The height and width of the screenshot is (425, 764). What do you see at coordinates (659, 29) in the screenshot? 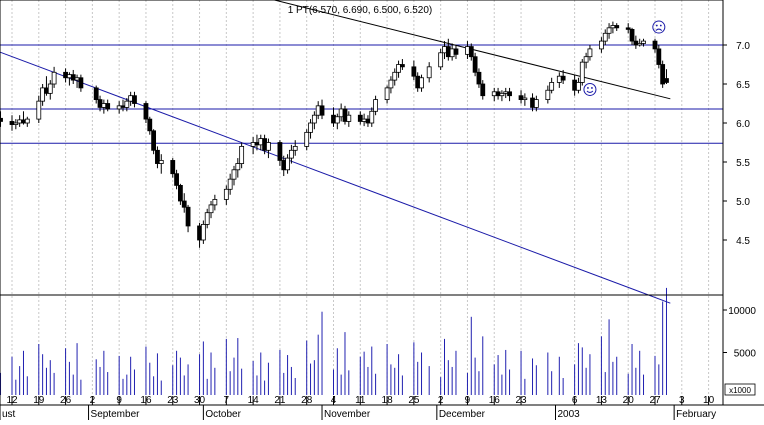
I see `face-mouth` at bounding box center [659, 29].